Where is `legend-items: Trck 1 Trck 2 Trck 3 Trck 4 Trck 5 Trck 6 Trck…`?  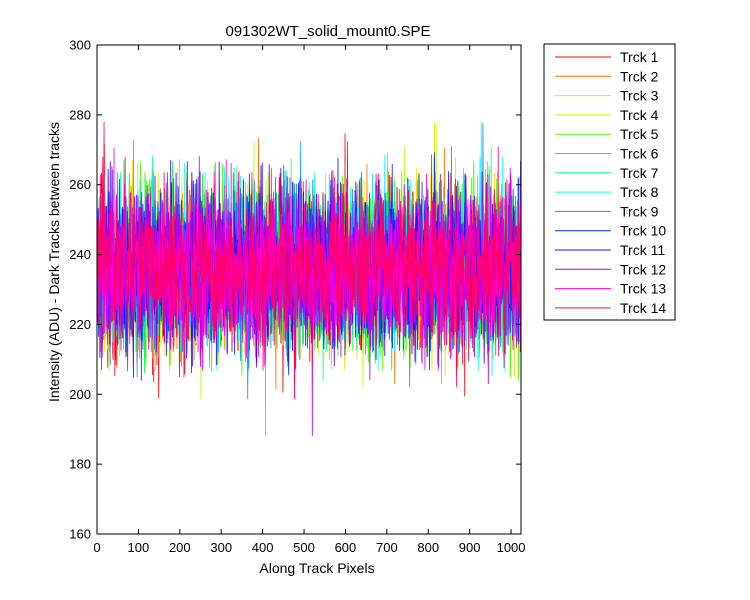 legend-items: Trck 1 Trck 2 Trck 3 Trck 4 Trck 5 Trck 6 Trck… is located at coordinates (610, 182).